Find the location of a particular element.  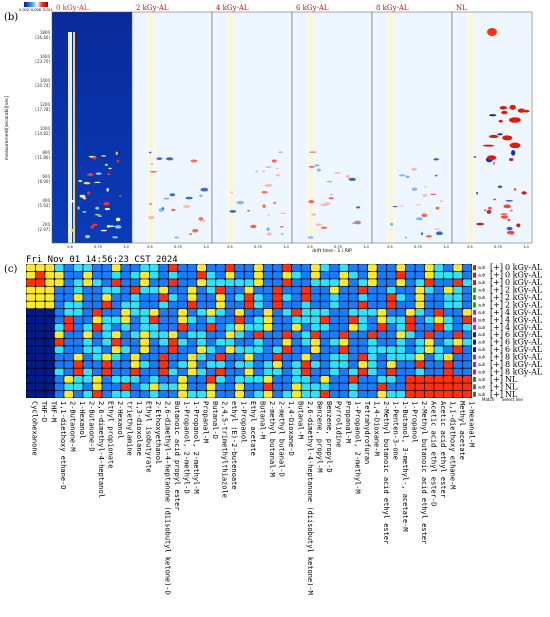

match-label: Match is located at coordinates (488, 399).